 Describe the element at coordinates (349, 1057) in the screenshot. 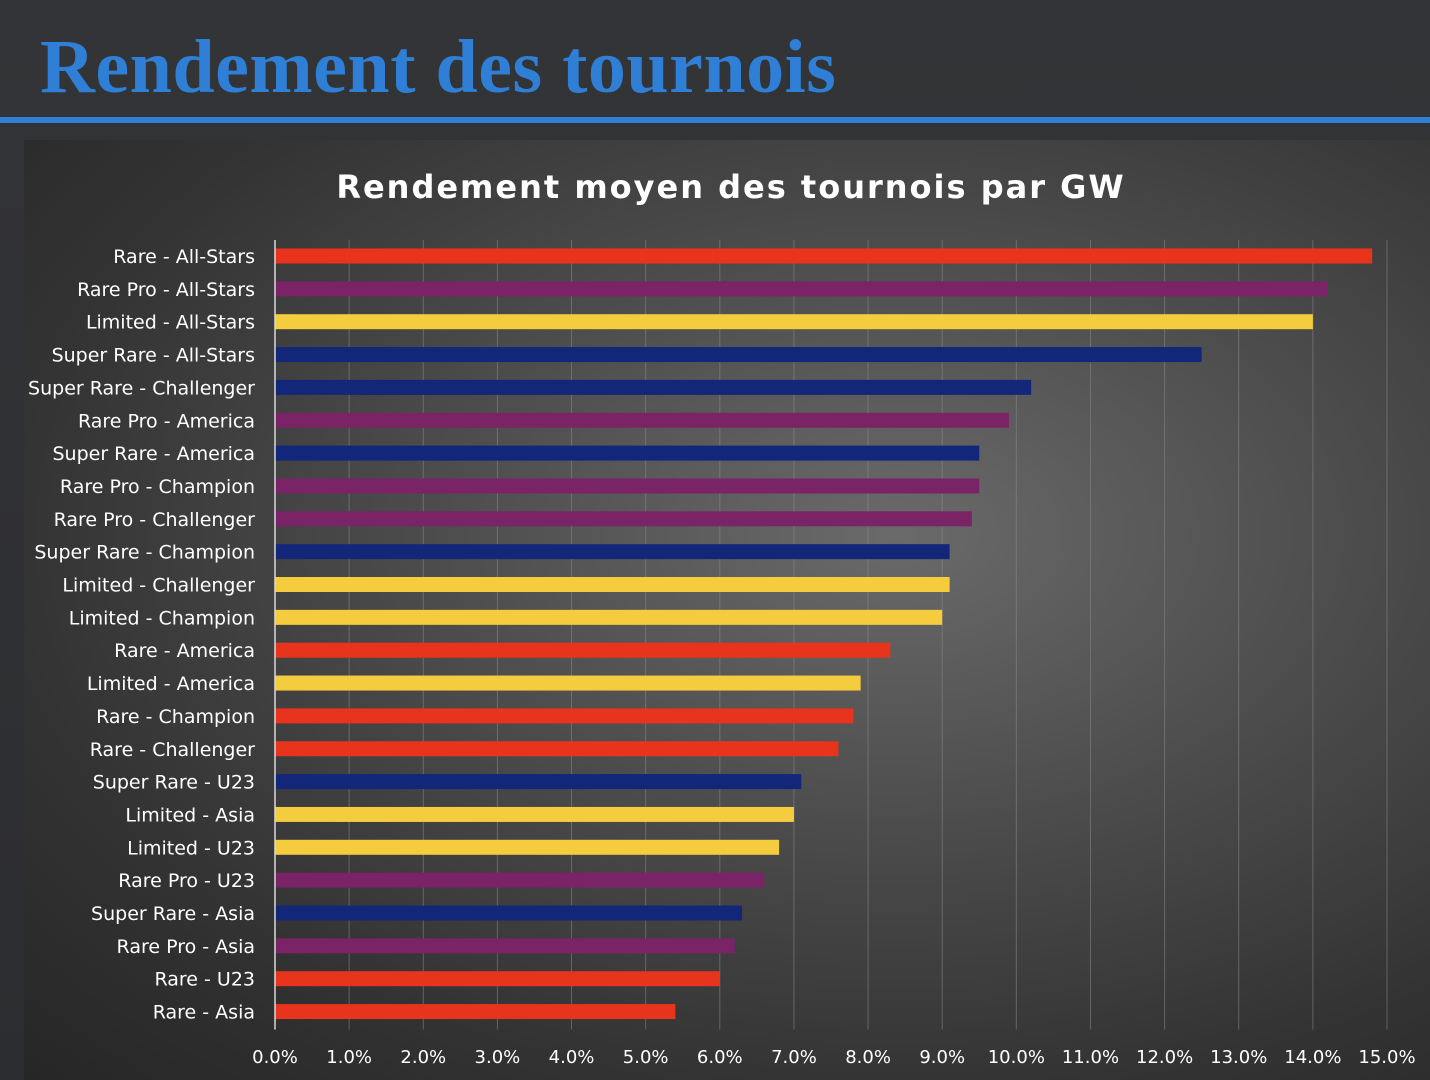

I see `x-tick-label: 1.0%` at that location.